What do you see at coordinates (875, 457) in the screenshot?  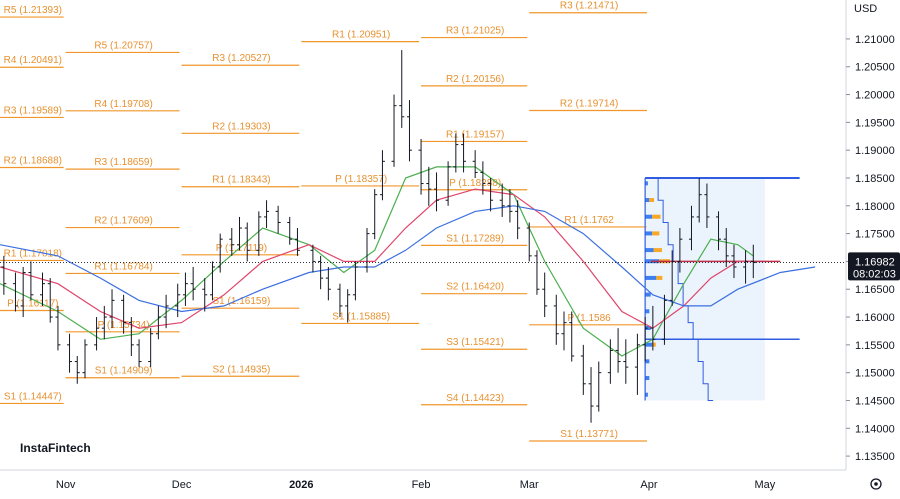 I see `price-tick-label: 1.13500` at bounding box center [875, 457].